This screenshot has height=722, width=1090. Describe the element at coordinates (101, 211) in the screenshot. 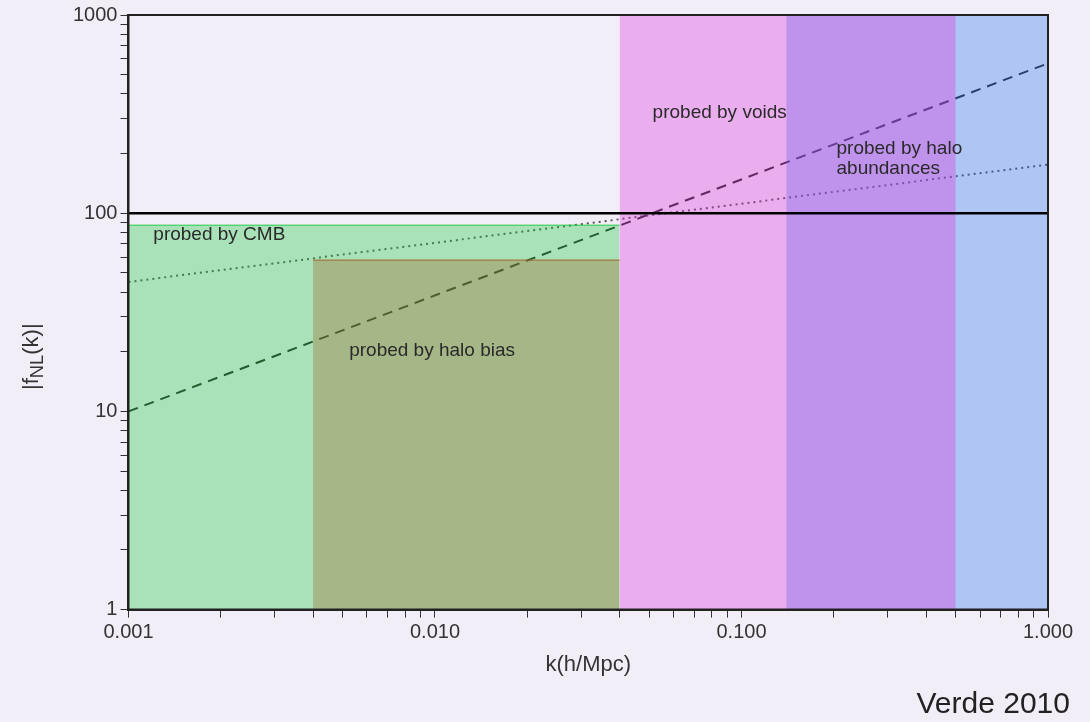

I see `y-tick-label: 100` at that location.